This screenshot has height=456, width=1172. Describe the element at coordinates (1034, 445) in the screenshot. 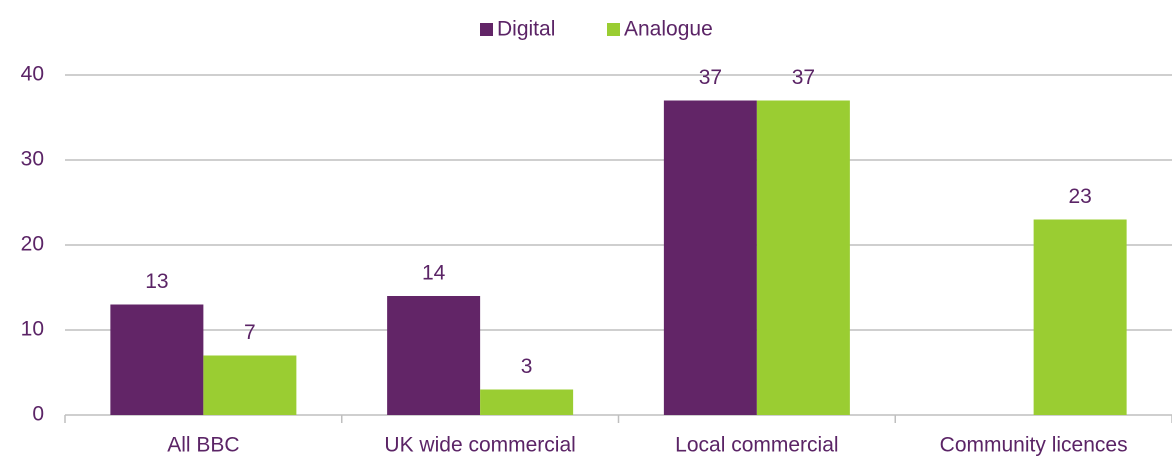

I see `x-tick-label: Community licences` at that location.